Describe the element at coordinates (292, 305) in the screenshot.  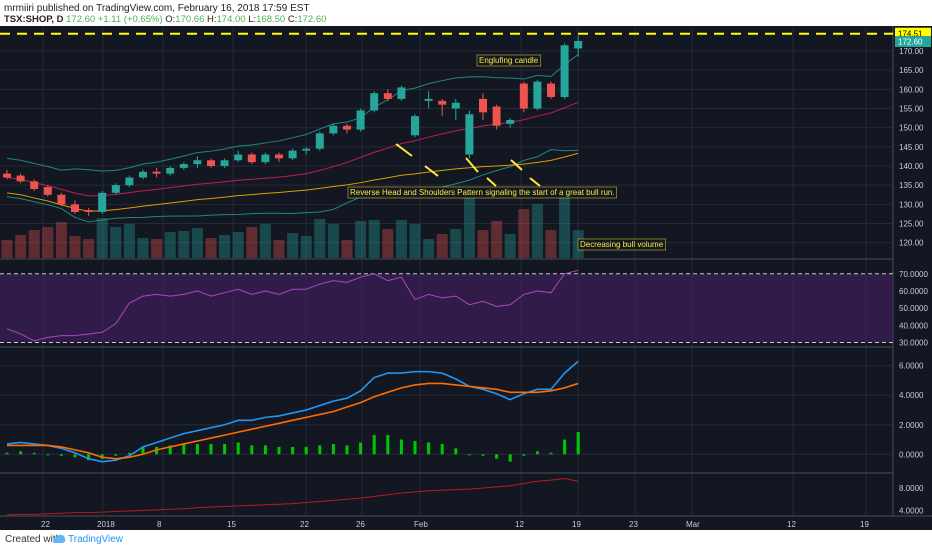
I see `rsi-line` at that location.